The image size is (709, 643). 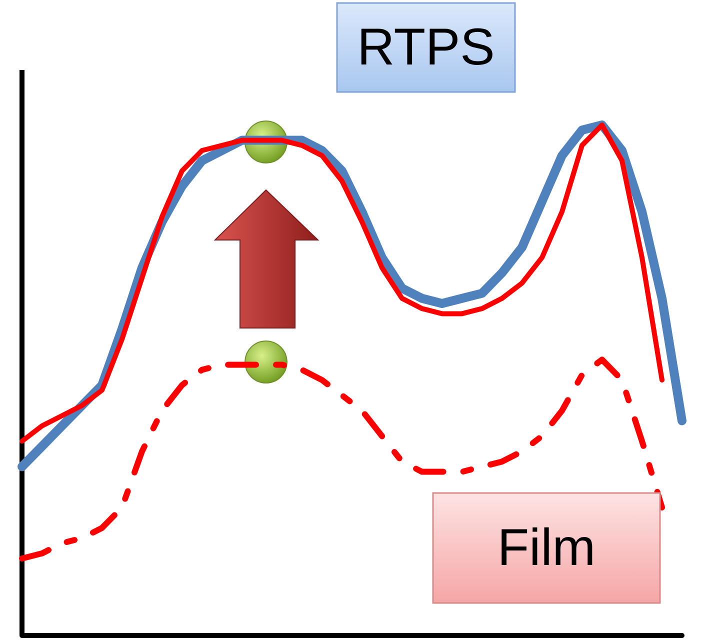 What do you see at coordinates (426, 47) in the screenshot?
I see `text: RTPS` at bounding box center [426, 47].